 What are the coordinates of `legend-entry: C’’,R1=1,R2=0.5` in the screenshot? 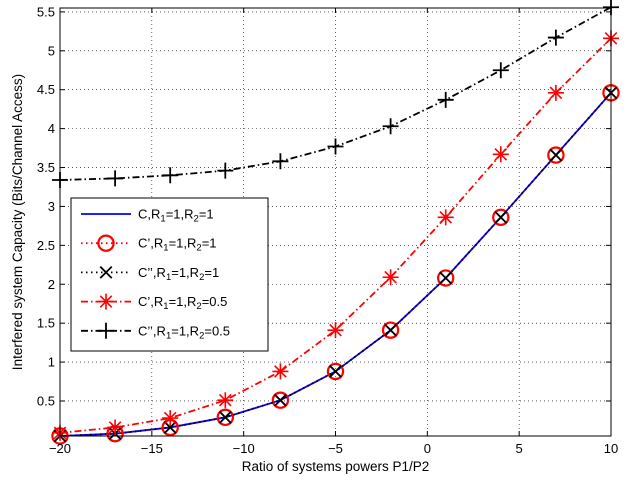 It's located at (155, 331).